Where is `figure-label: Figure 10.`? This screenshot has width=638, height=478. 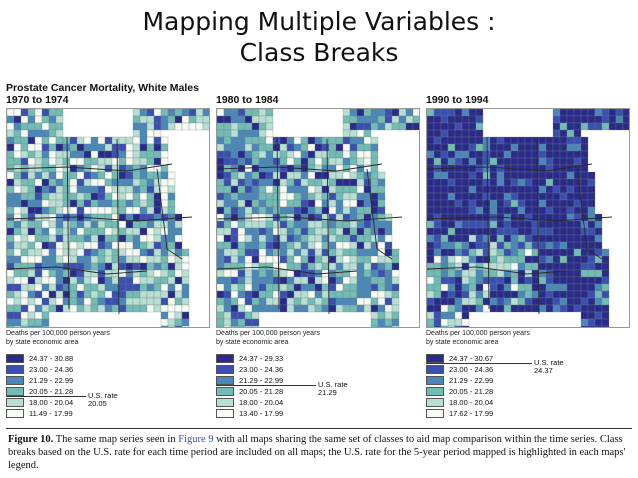 figure-label: Figure 10. is located at coordinates (31, 439).